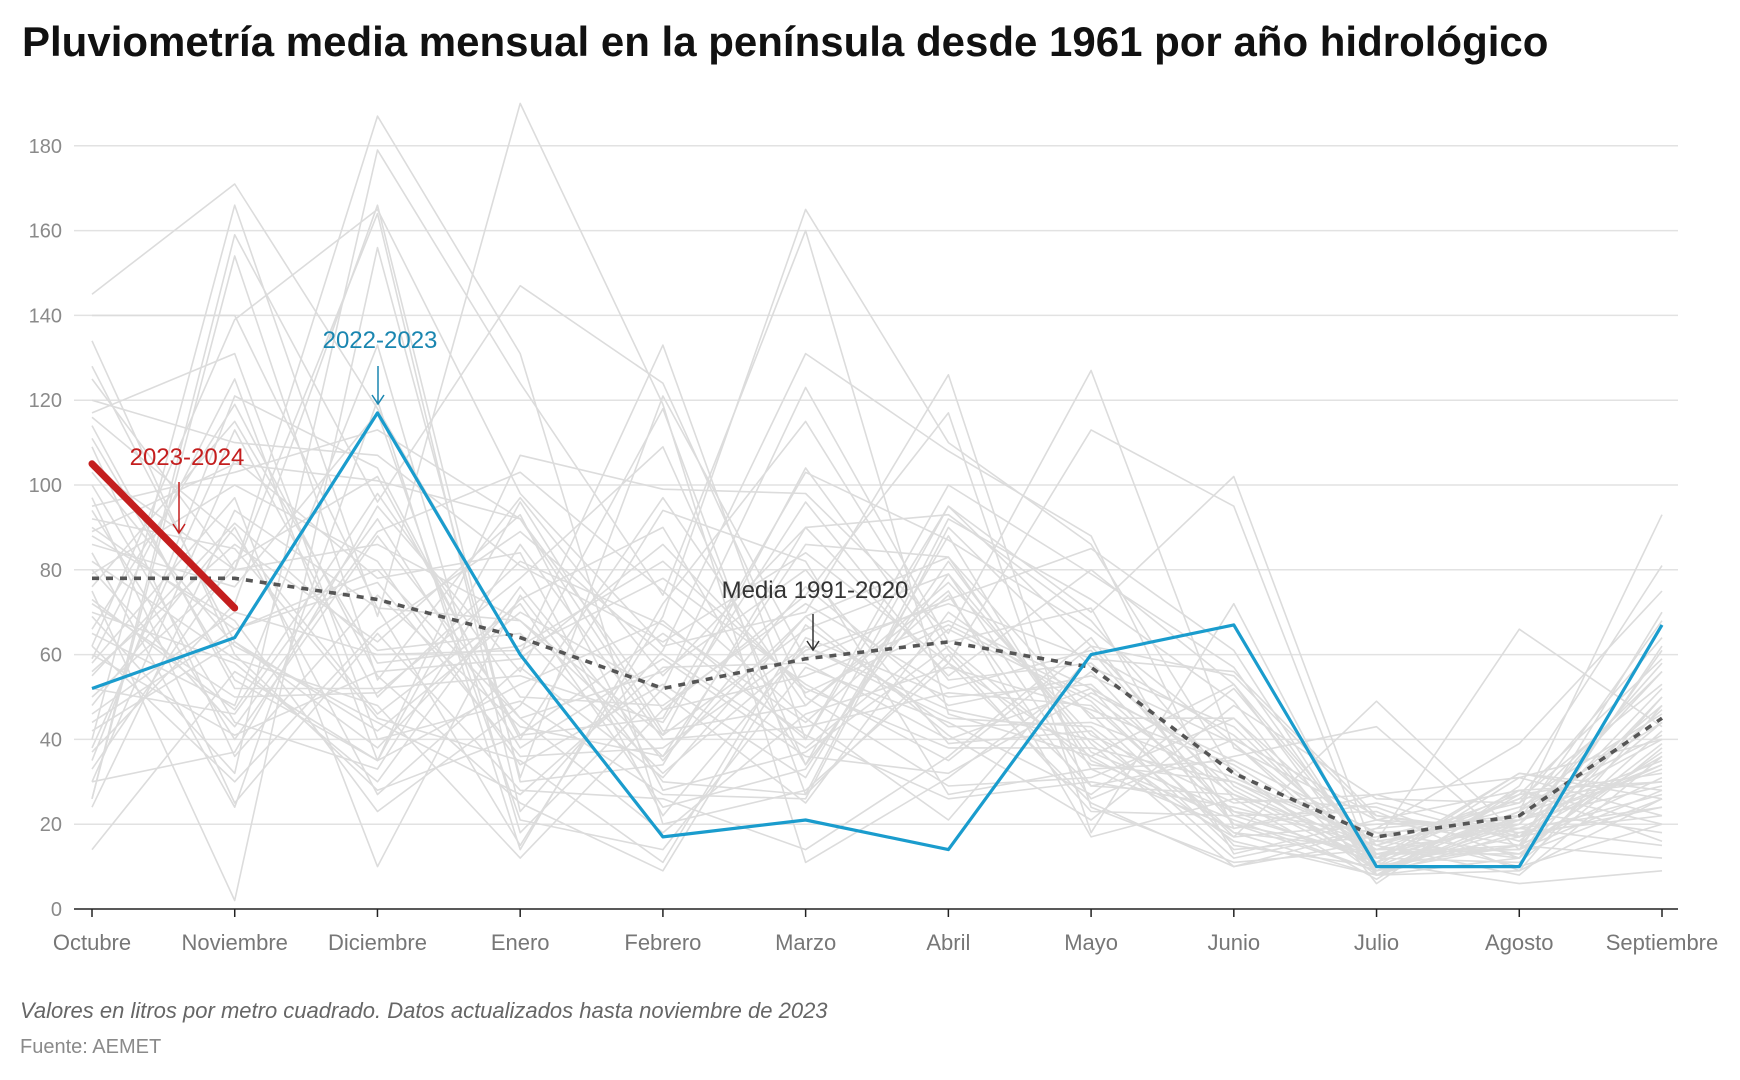 The image size is (1740, 1080). I want to click on x-tick-label: Junio, so click(1234, 942).